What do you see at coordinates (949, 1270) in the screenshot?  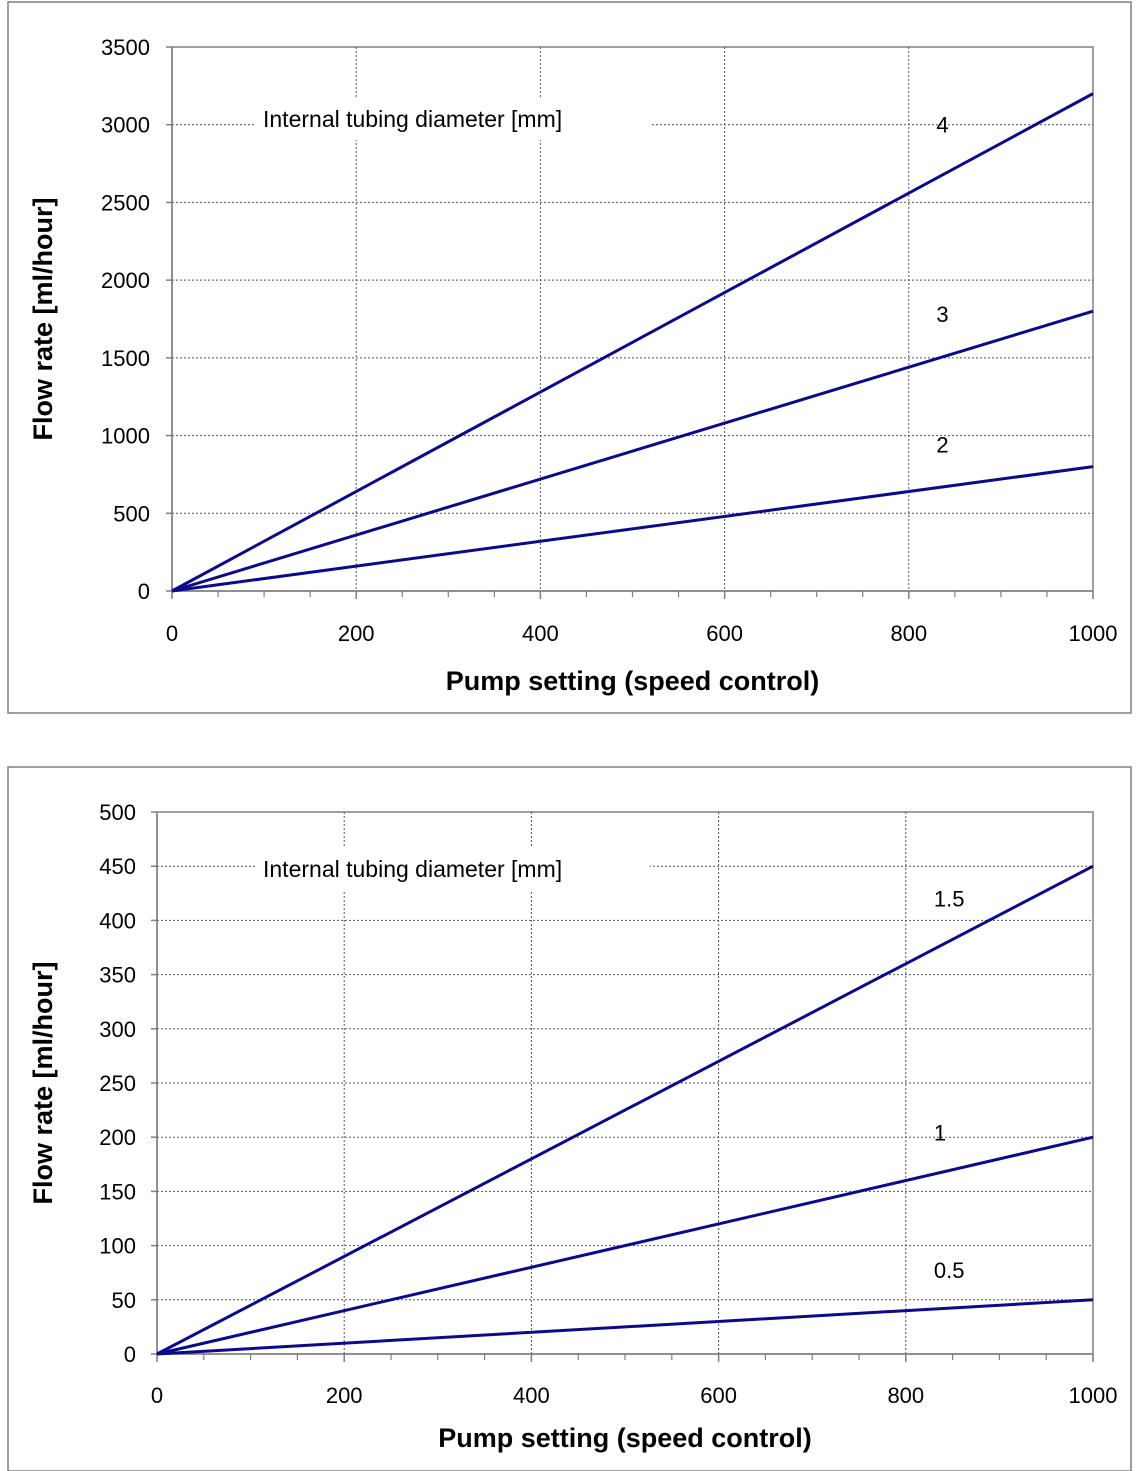 I see `series-label: 0.5` at bounding box center [949, 1270].